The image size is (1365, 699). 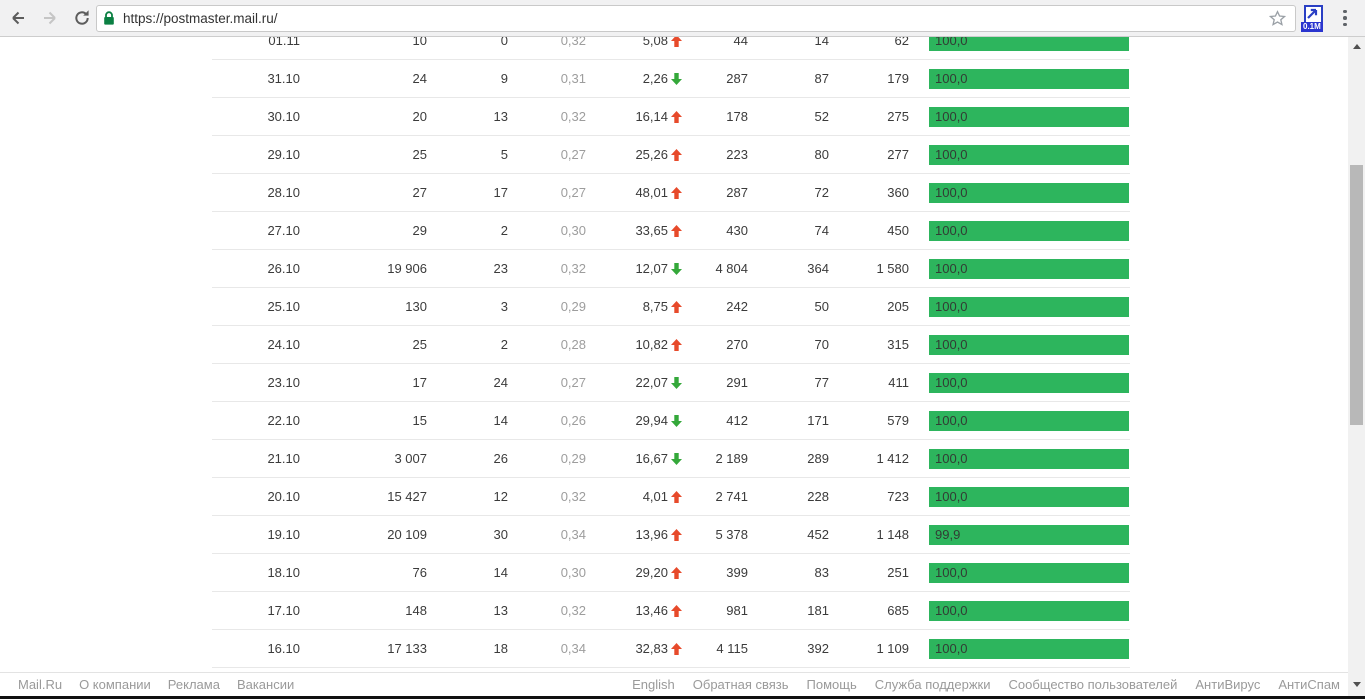 What do you see at coordinates (1228, 684) in the screenshot?
I see `footer-link: АнтиВирус` at bounding box center [1228, 684].